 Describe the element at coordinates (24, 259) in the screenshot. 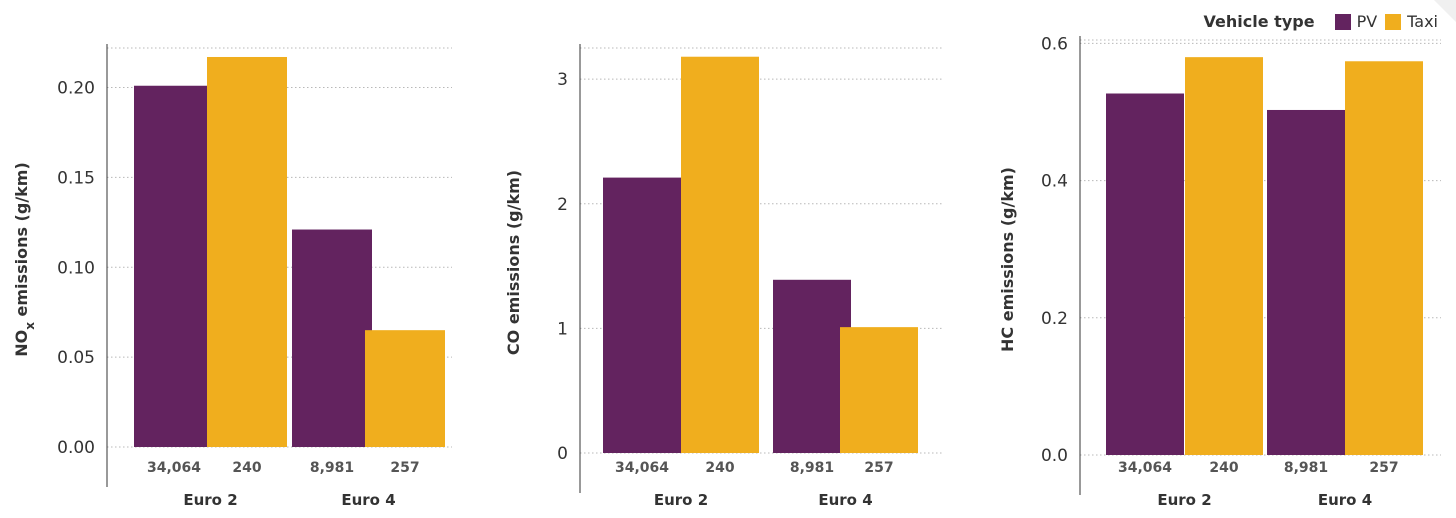

I see `chart1-y-axis-label: NOx emissions (g/km)` at that location.